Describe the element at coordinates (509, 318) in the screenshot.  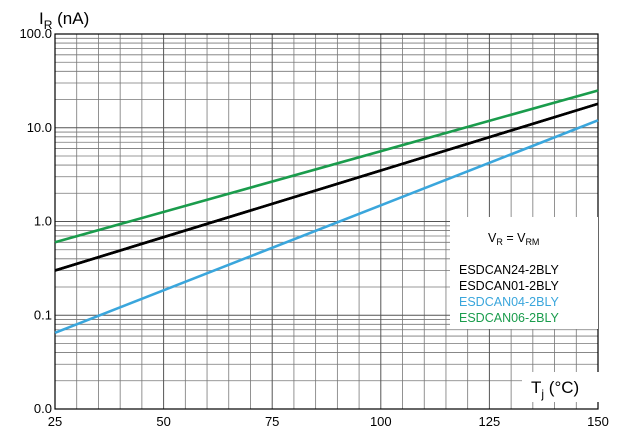
I see `legend-entry-esdcan06-2bly: ESDCAN06-2BLY` at that location.